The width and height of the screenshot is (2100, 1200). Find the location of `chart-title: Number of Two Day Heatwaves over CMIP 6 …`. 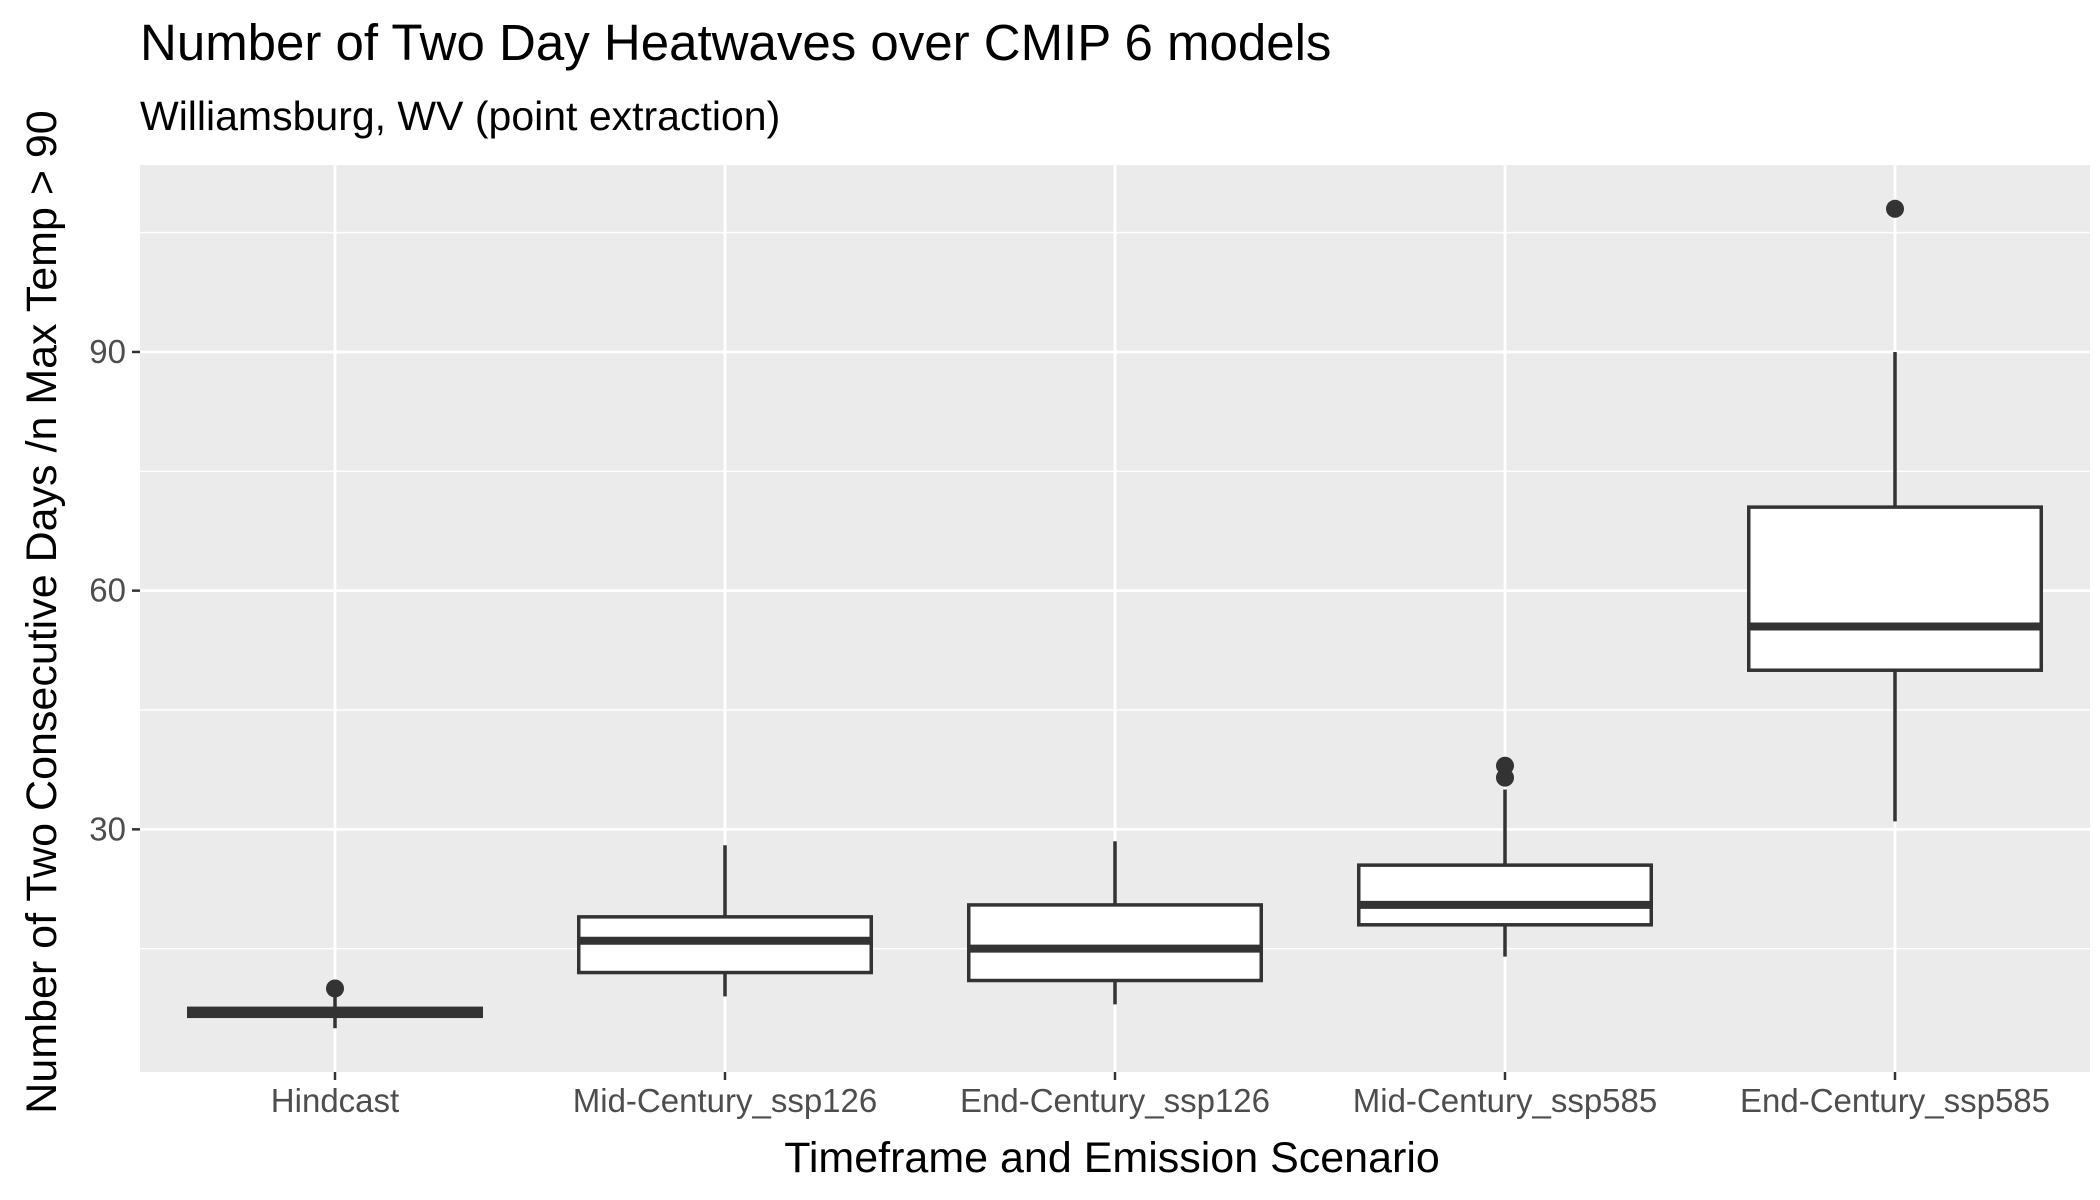

chart-title: Number of Two Day Heatwaves over CMIP 6 … is located at coordinates (735, 42).